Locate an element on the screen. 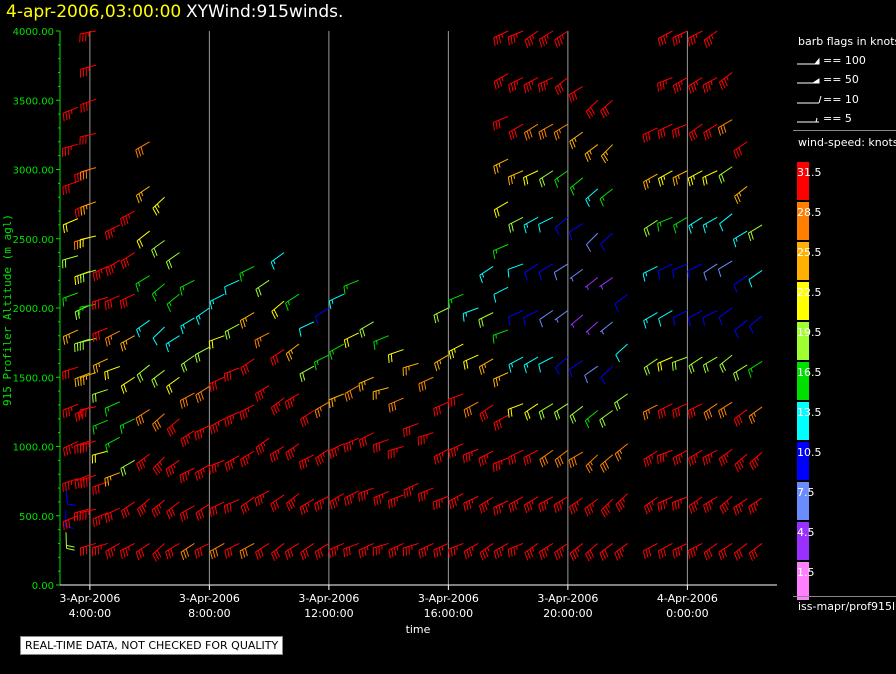  y-tick-label: 1500.00 is located at coordinates (33, 378).